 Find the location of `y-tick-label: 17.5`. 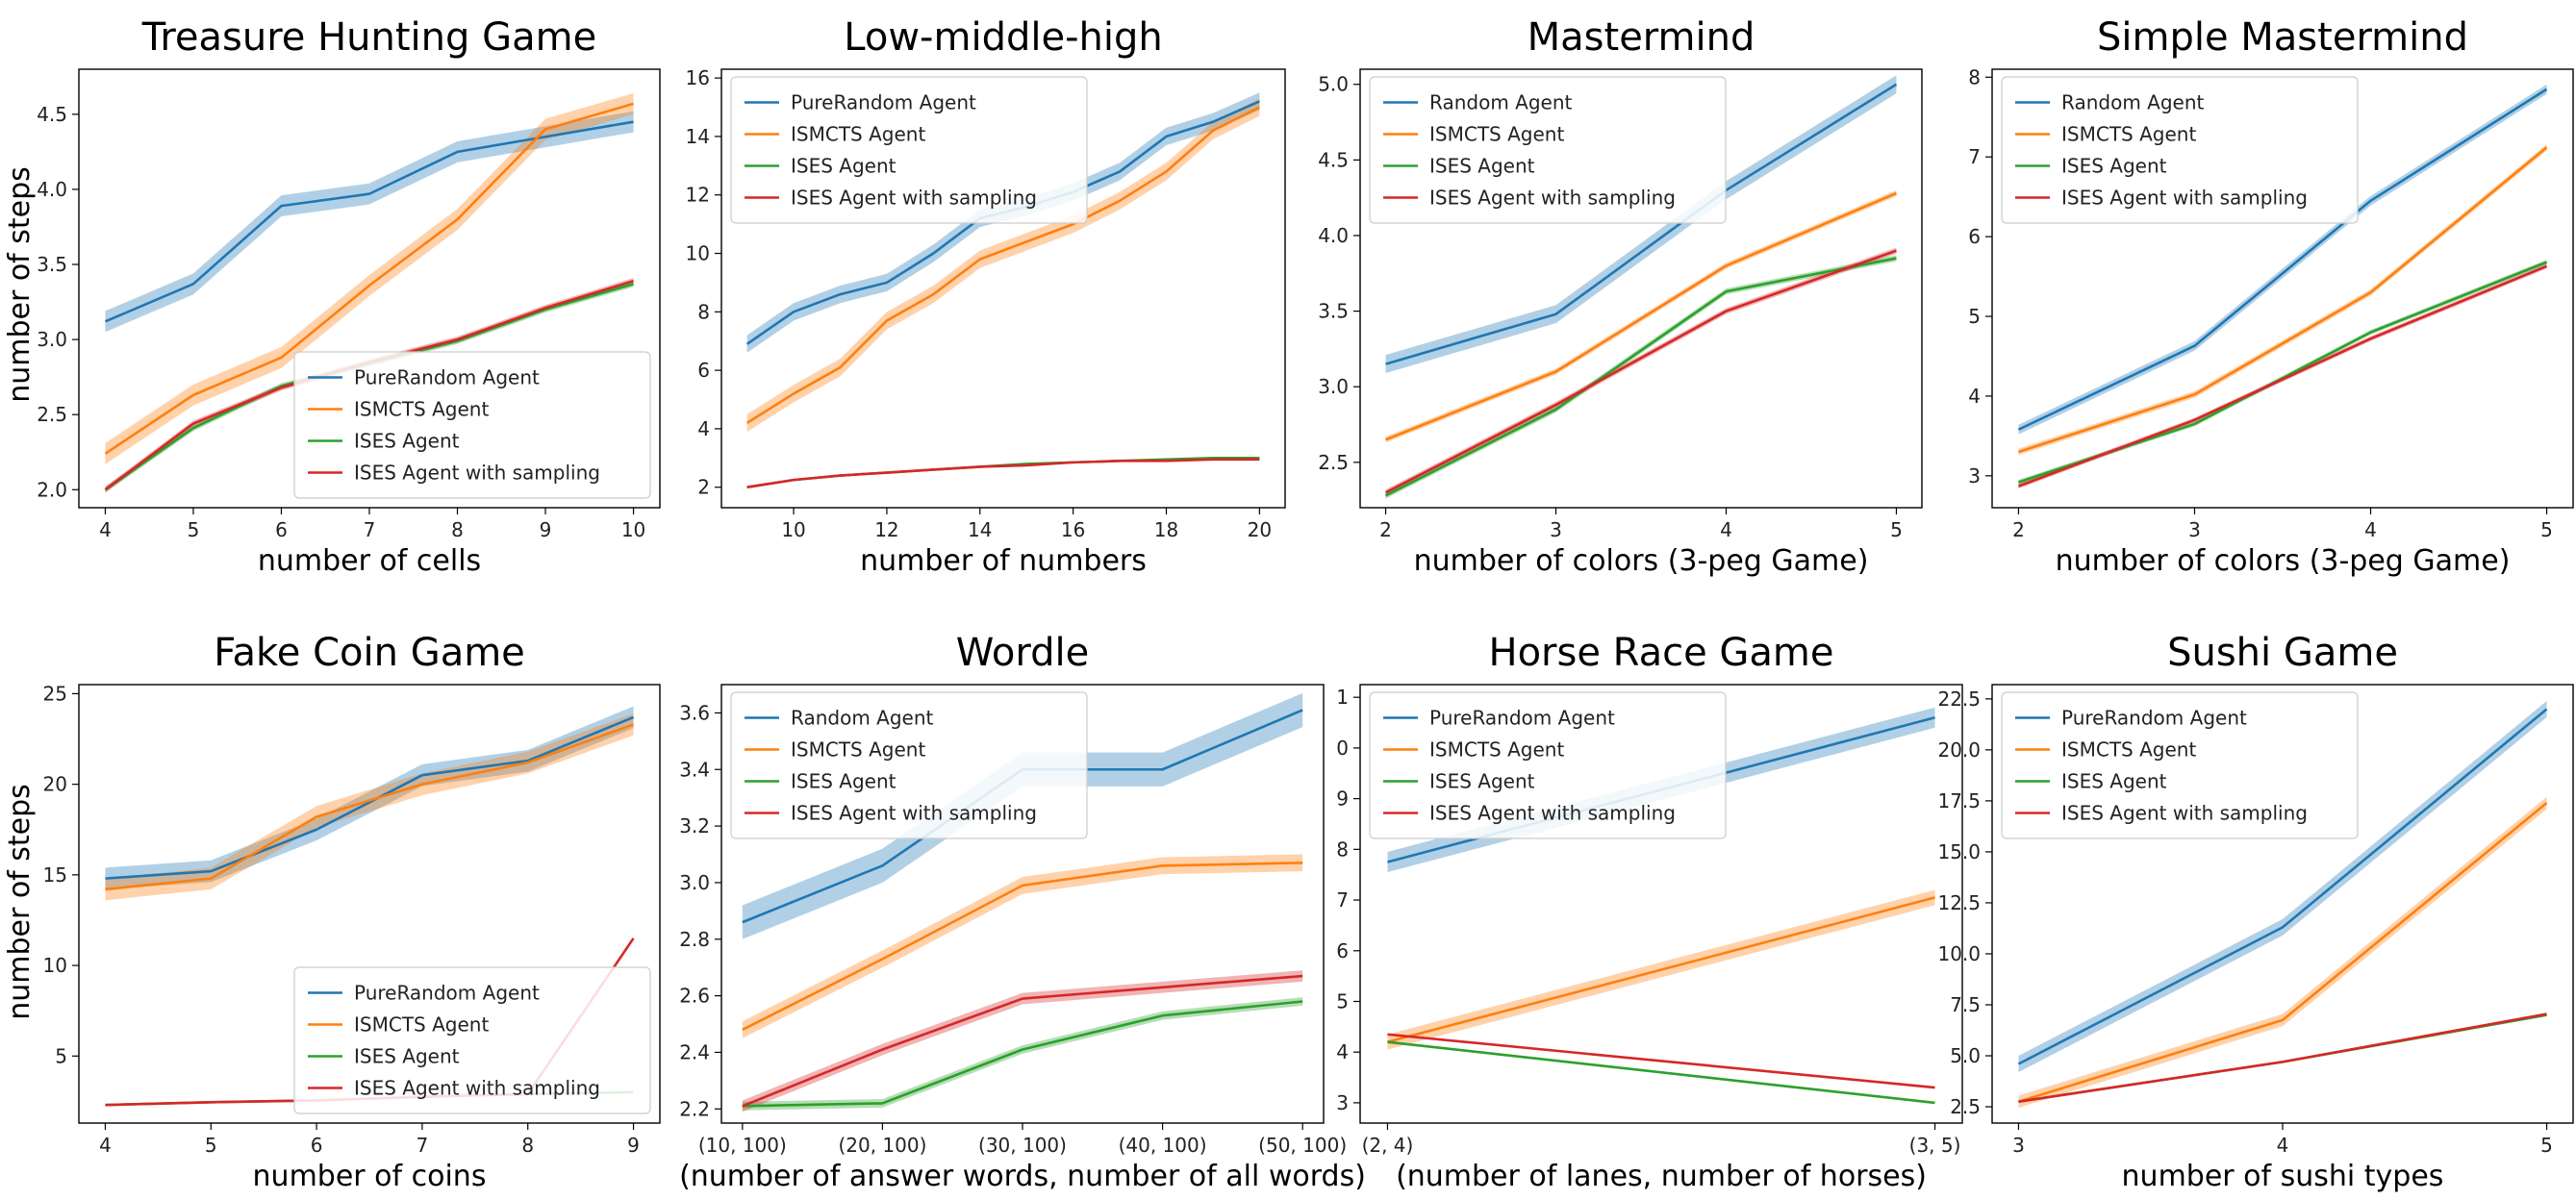

y-tick-label: 17.5 is located at coordinates (1959, 800).